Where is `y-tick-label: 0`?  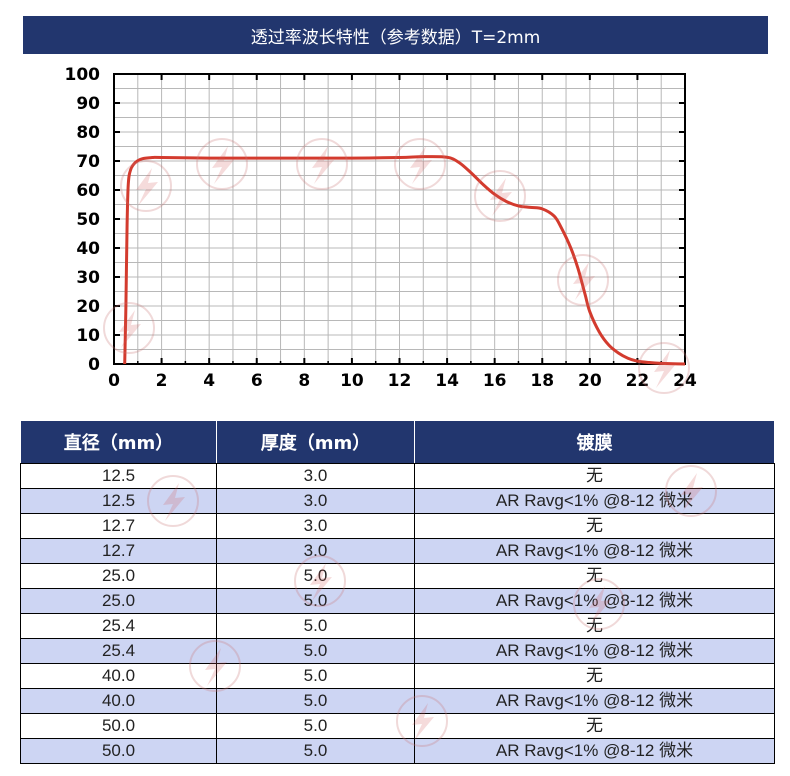 y-tick-label: 0 is located at coordinates (94, 365).